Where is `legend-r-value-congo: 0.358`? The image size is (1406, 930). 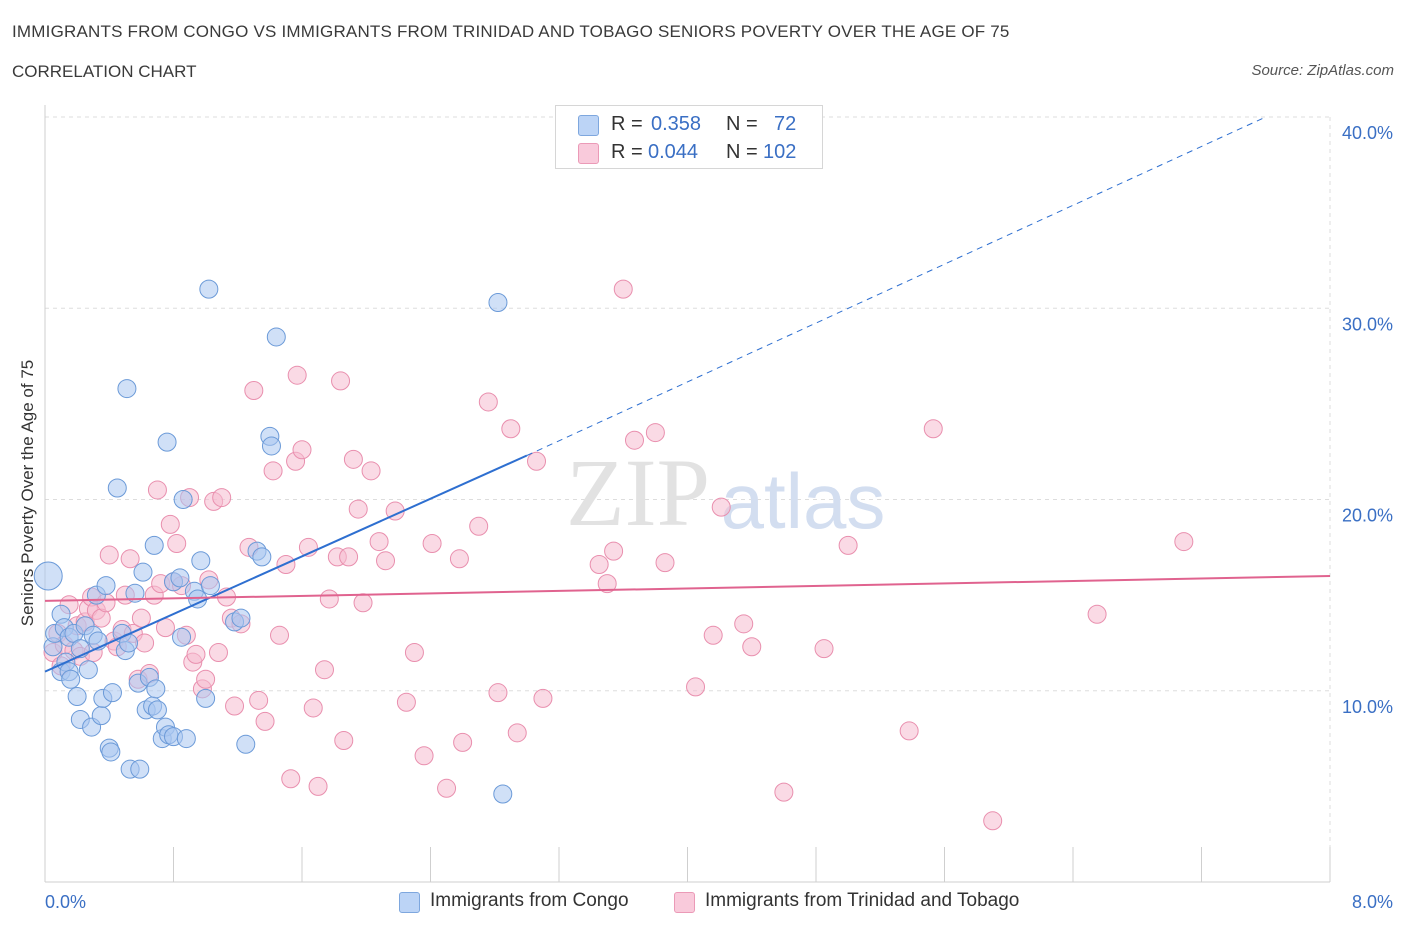 legend-r-value-congo: 0.358 is located at coordinates (676, 124).